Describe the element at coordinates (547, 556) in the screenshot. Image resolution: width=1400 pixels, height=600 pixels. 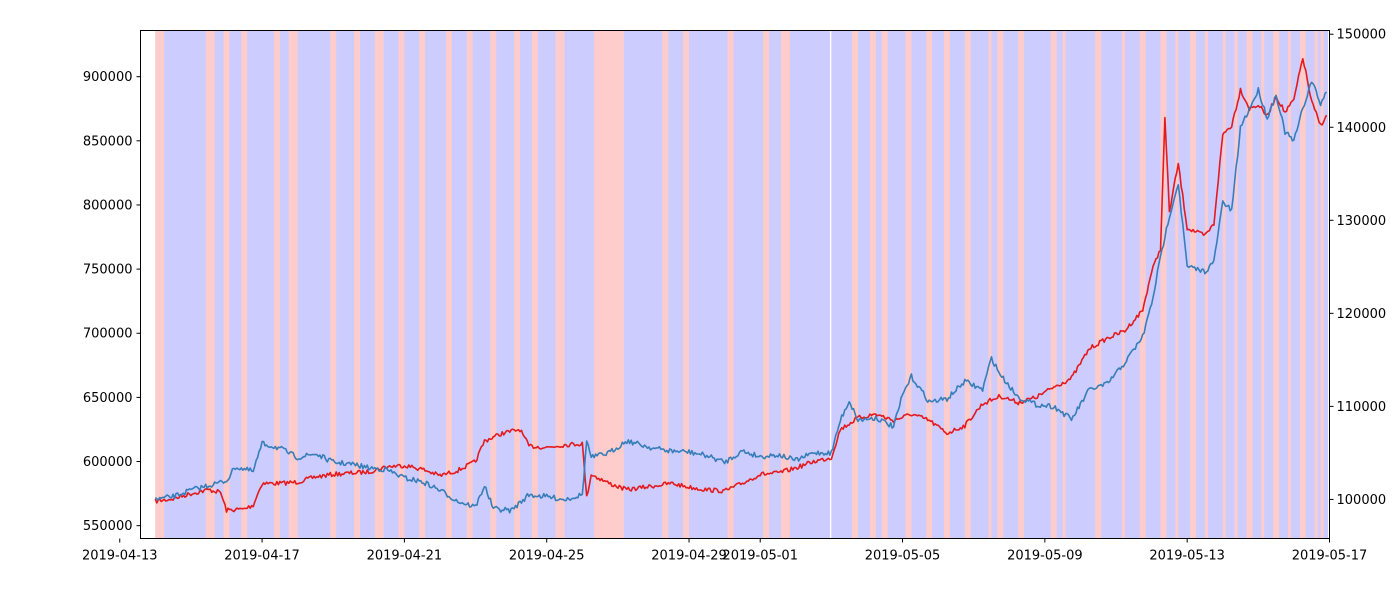
I see `x-tick-label-3: 2019-04-25` at that location.